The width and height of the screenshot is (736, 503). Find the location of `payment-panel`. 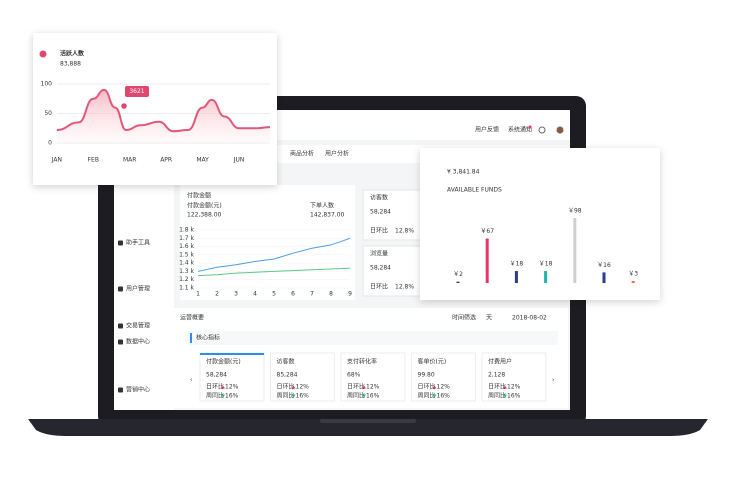

payment-panel is located at coordinates (267, 242).